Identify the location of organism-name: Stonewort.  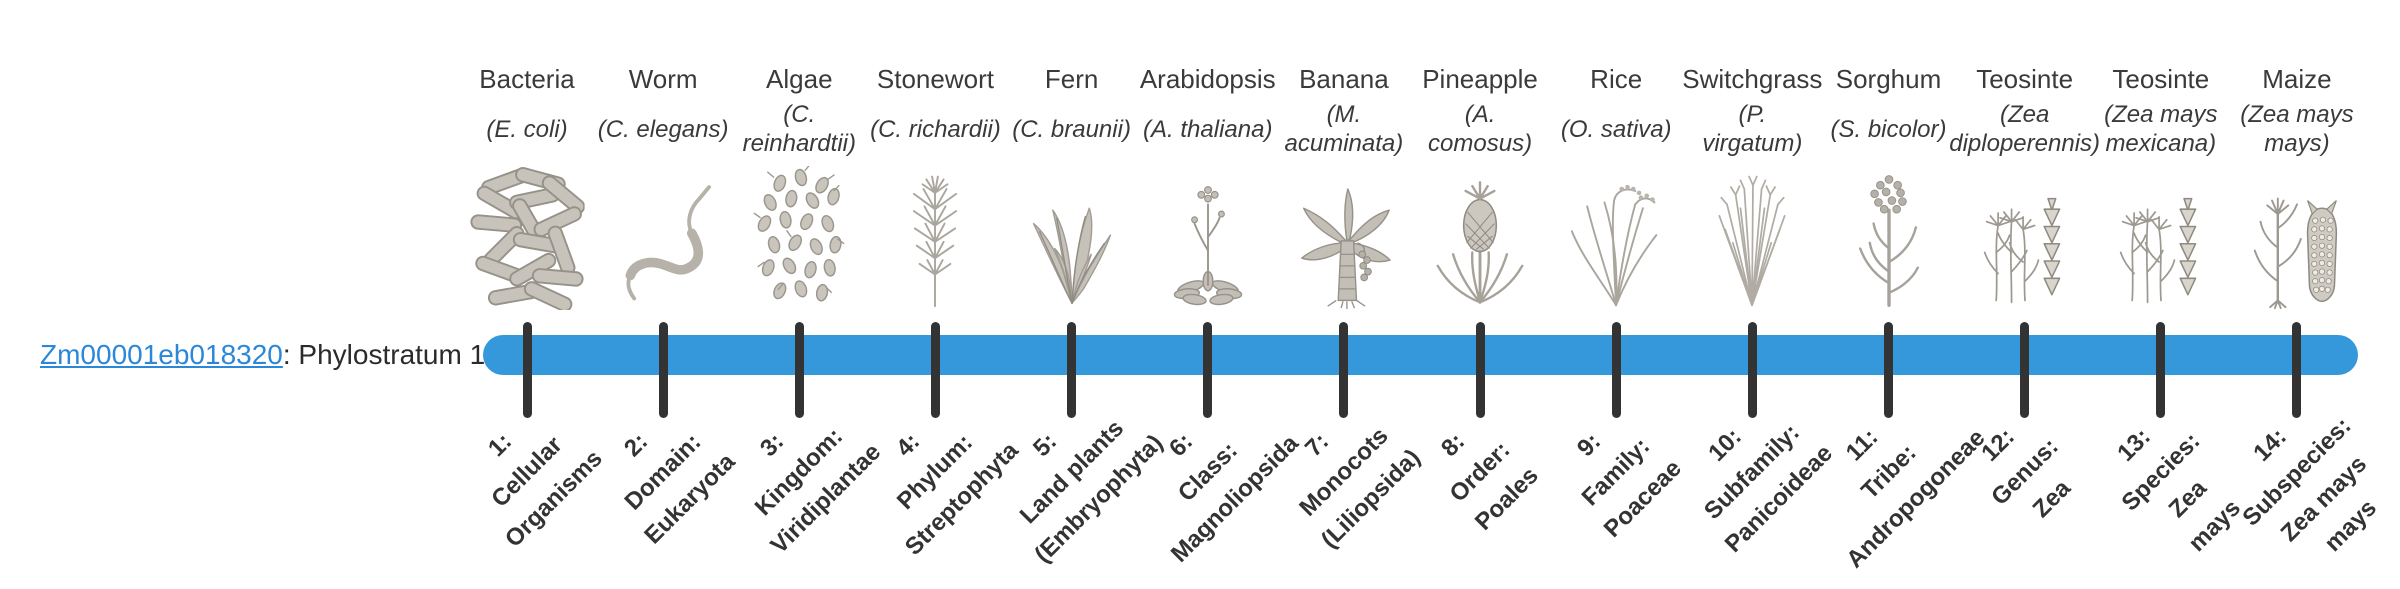
(935, 79).